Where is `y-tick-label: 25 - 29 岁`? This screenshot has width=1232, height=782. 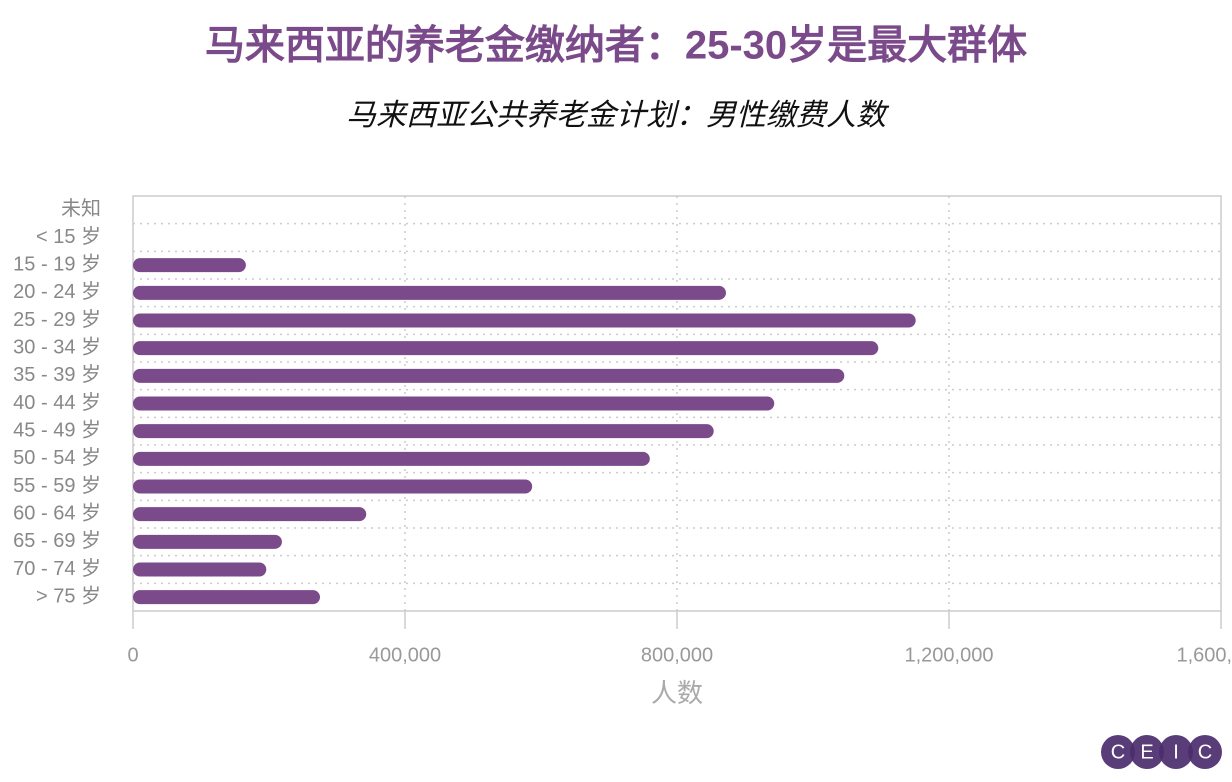 y-tick-label: 25 - 29 岁 is located at coordinates (57, 319).